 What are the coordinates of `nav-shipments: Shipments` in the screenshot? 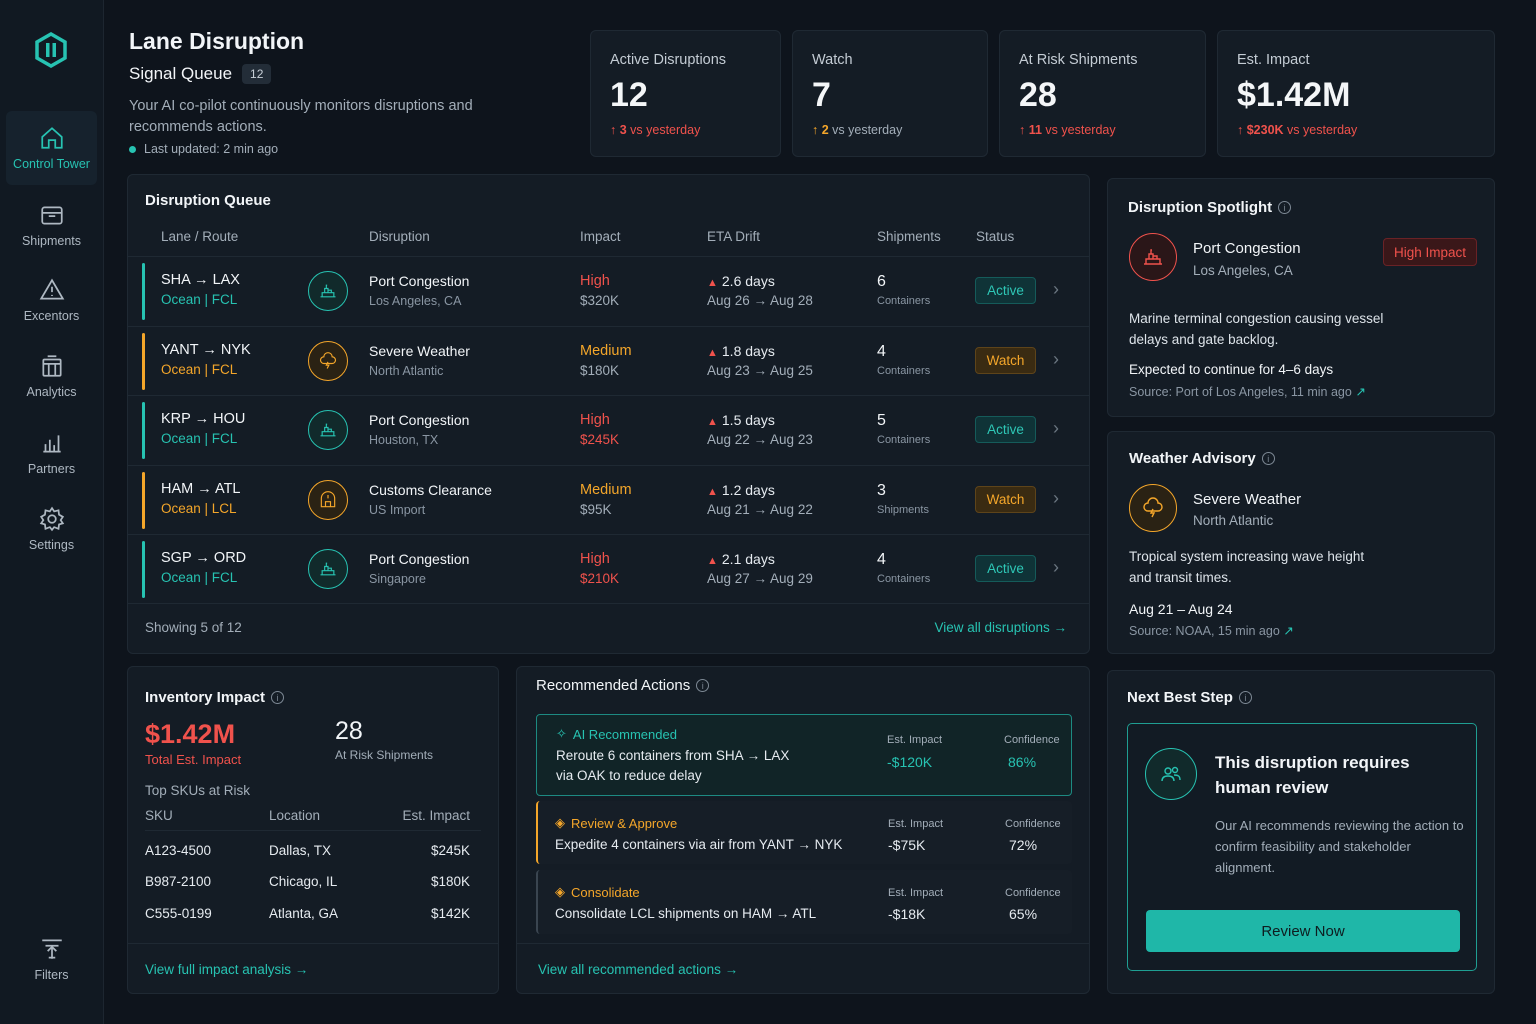 It's located at (51, 225).